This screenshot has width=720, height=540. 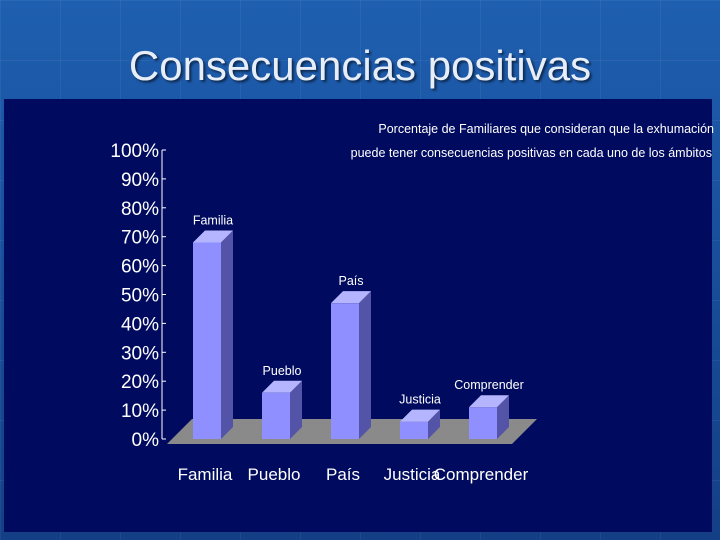 What do you see at coordinates (360, 65) in the screenshot?
I see `slide-title: Consecuencias positivas` at bounding box center [360, 65].